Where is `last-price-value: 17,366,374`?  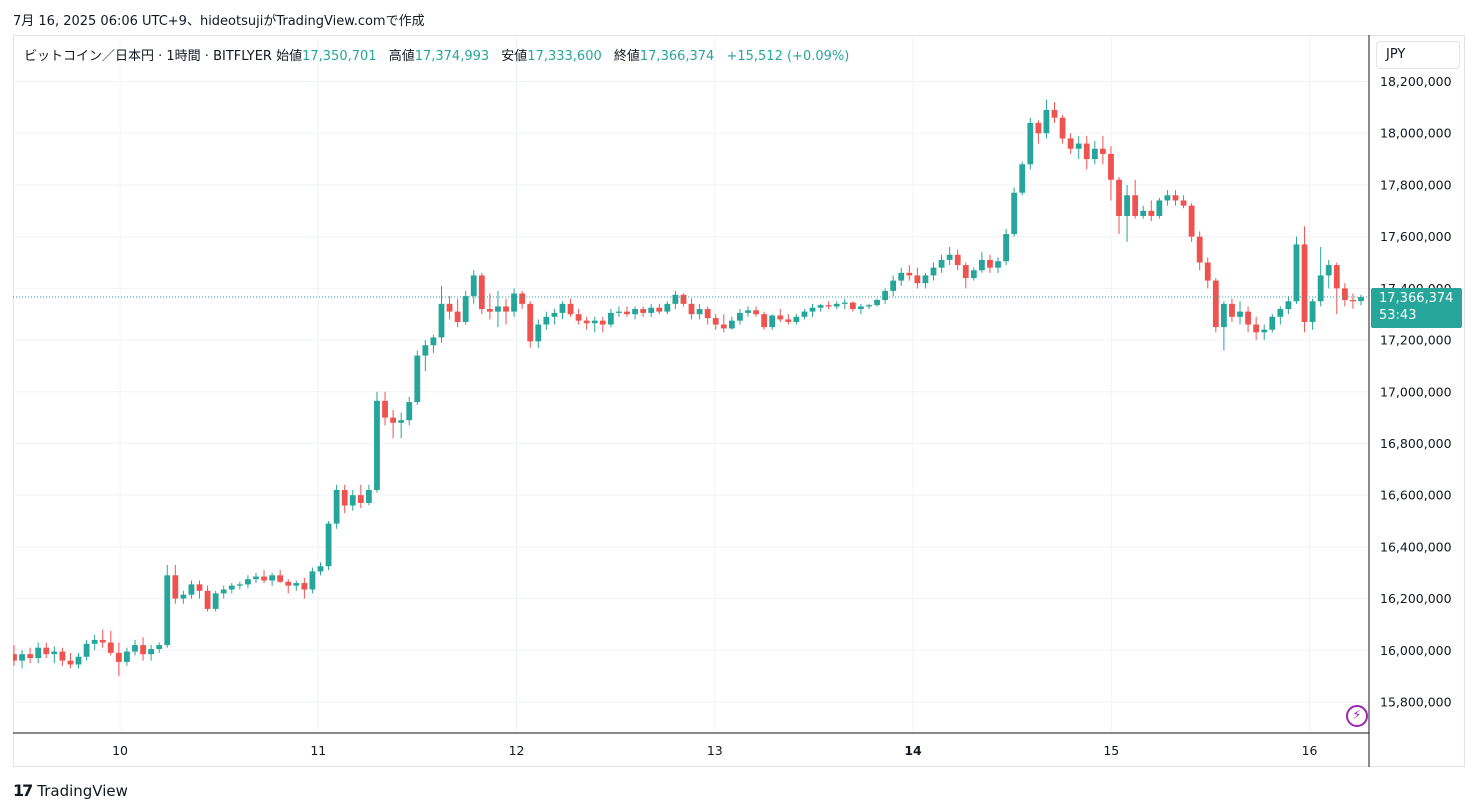
last-price-value: 17,366,374 is located at coordinates (1416, 298).